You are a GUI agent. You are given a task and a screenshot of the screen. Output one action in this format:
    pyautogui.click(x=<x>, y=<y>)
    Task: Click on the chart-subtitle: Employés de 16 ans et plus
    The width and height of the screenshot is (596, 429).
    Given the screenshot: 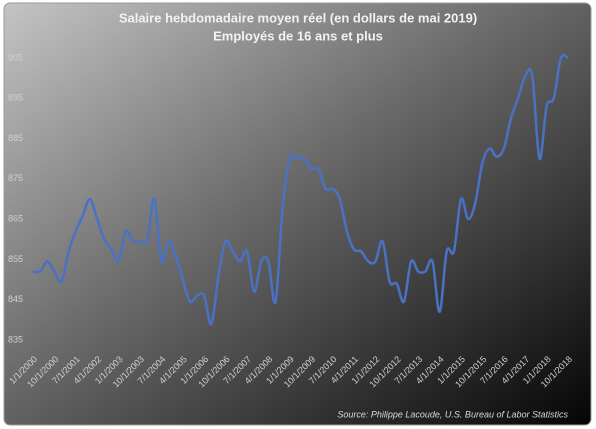 What is the action you would take?
    pyautogui.click(x=298, y=35)
    